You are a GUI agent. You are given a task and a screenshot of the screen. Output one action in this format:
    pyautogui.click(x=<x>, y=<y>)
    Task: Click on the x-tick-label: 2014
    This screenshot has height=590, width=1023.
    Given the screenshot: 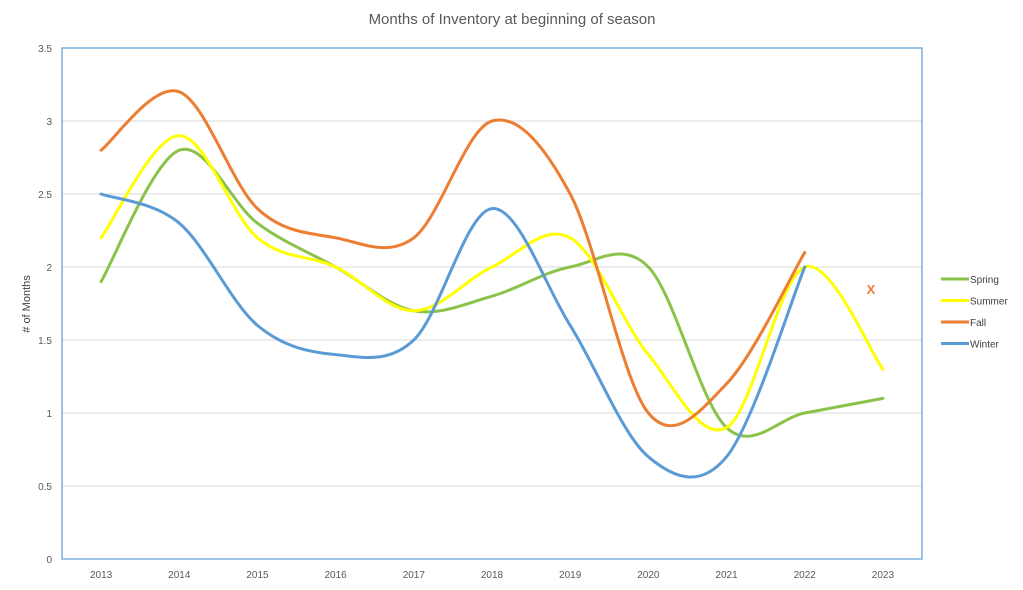 What is the action you would take?
    pyautogui.click(x=179, y=575)
    